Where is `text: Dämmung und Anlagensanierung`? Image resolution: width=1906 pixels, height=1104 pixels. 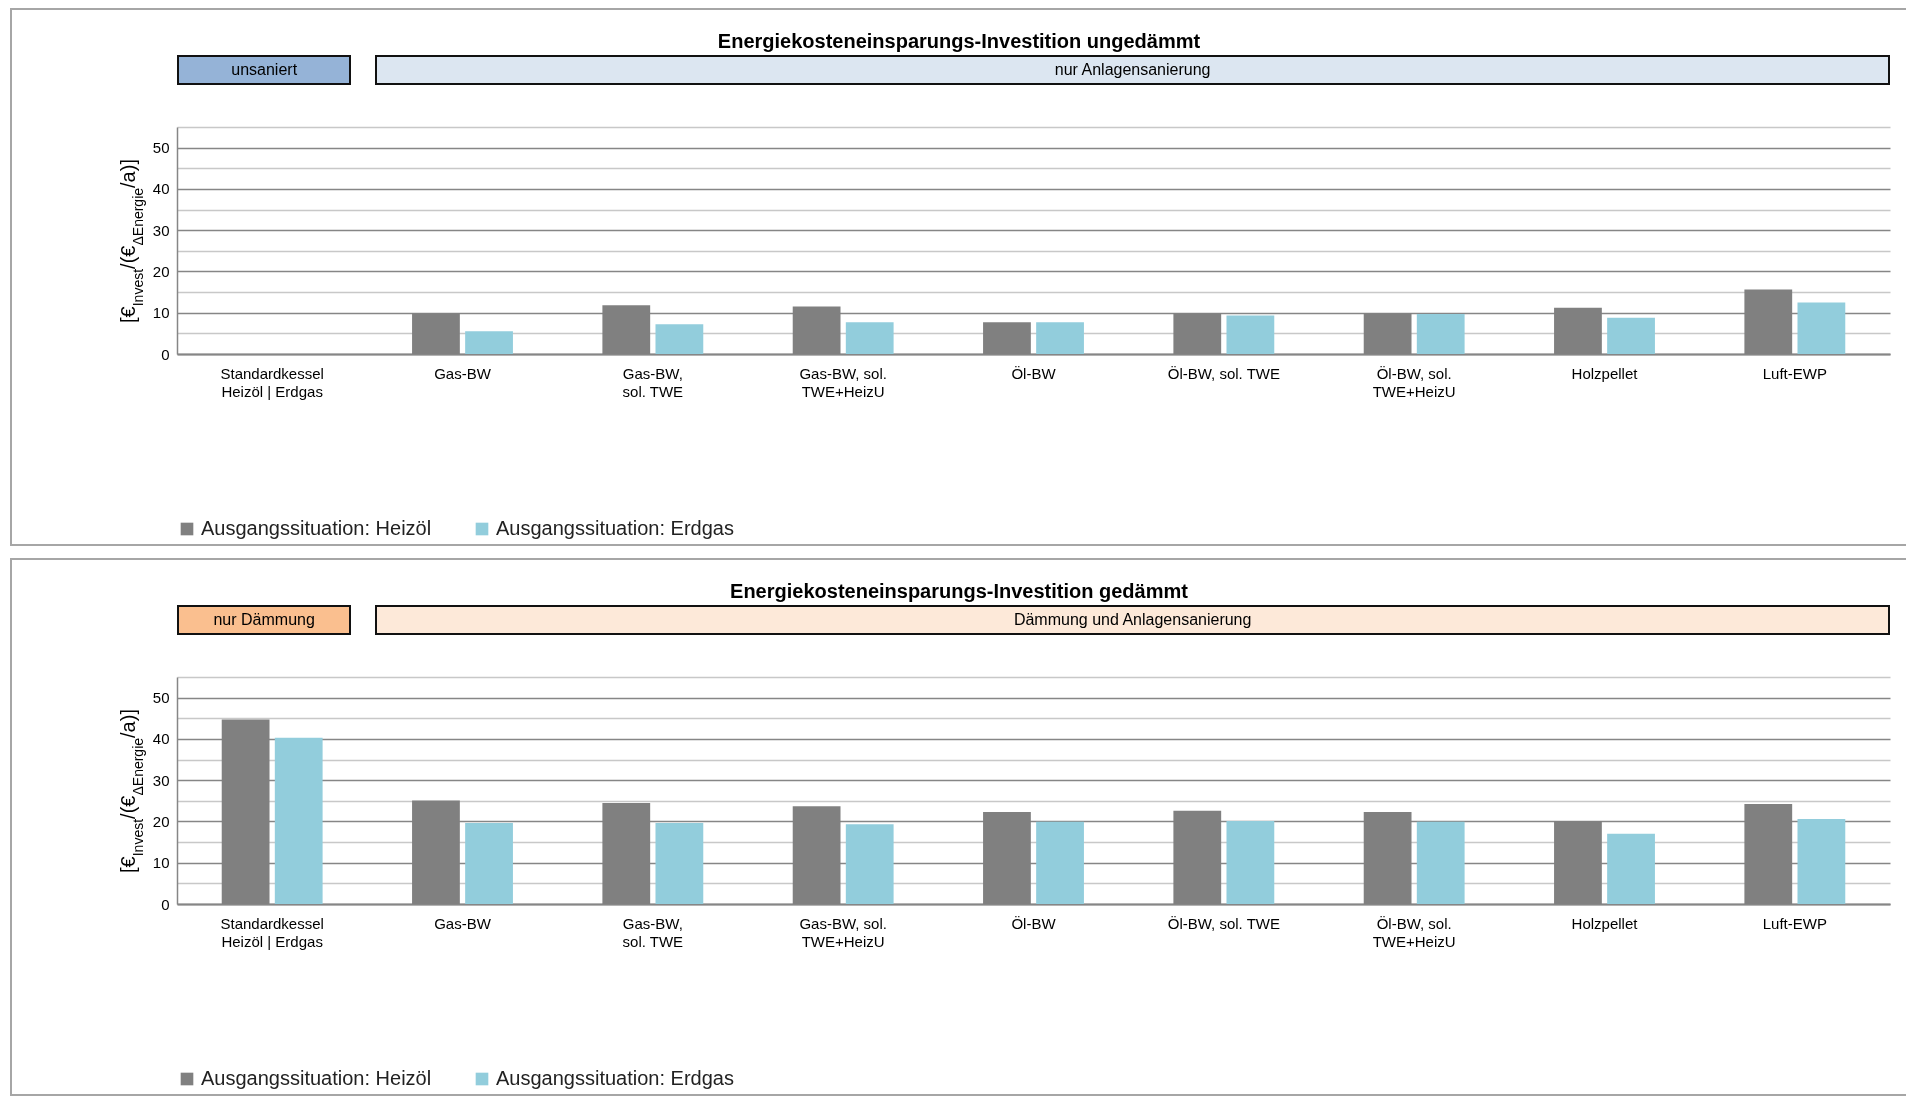 text: Dämmung und Anlagensanierung is located at coordinates (1132, 620).